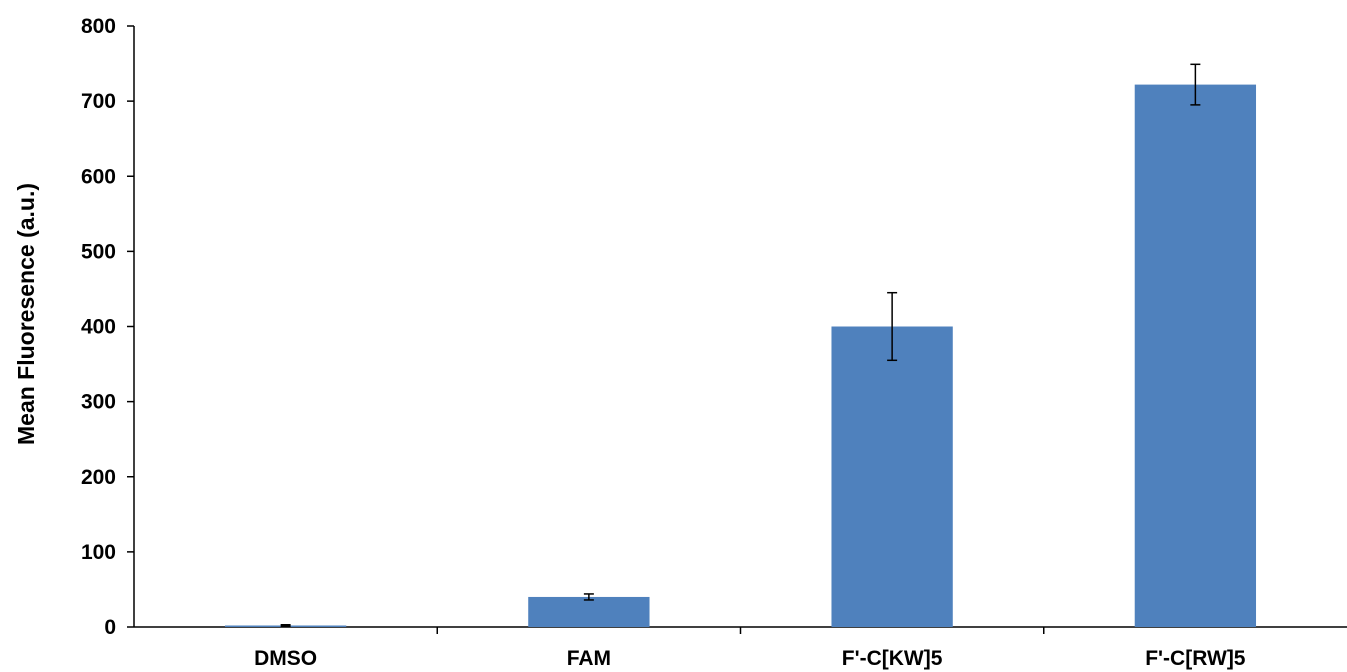  Describe the element at coordinates (98, 552) in the screenshot. I see `y-tick-label: 100` at that location.